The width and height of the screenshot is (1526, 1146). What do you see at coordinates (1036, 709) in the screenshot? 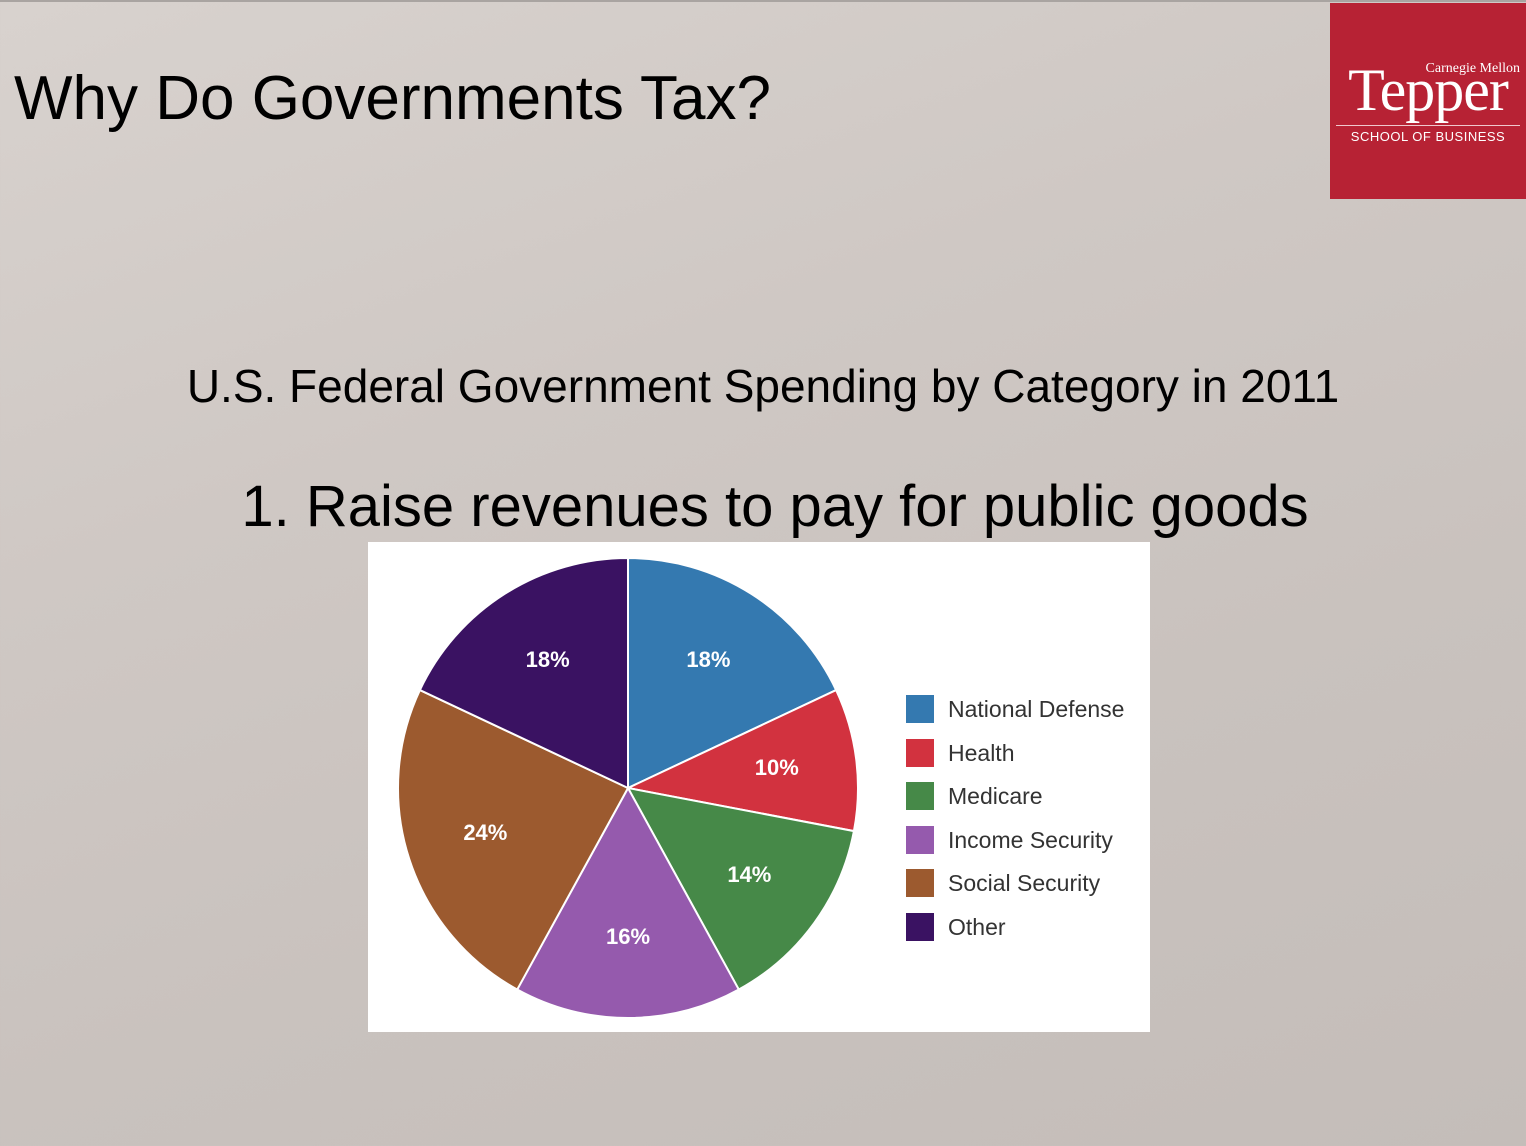
I see `legend-label: National Defense` at bounding box center [1036, 709].